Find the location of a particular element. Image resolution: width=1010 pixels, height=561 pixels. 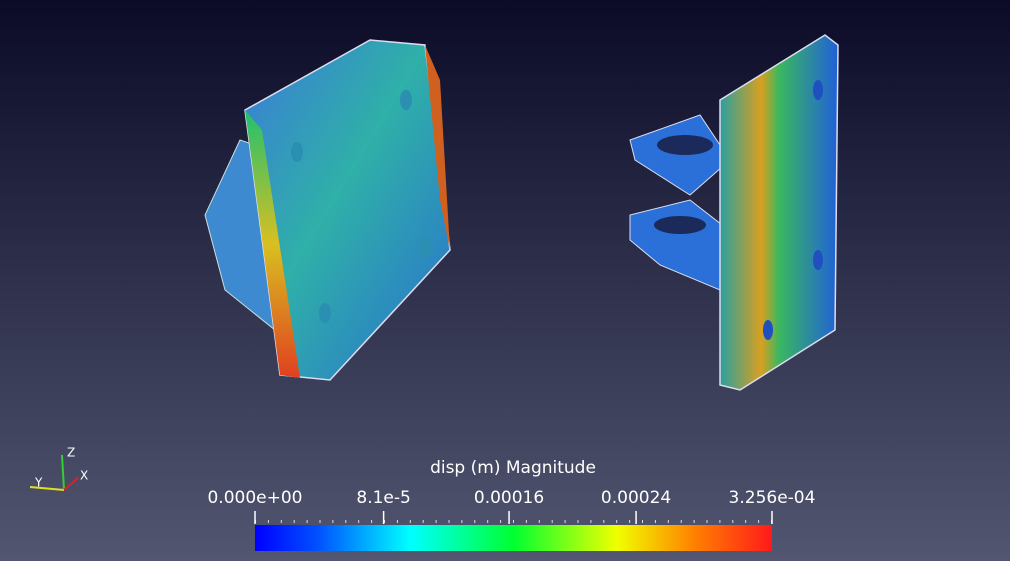

right-part is located at coordinates (734, 212).